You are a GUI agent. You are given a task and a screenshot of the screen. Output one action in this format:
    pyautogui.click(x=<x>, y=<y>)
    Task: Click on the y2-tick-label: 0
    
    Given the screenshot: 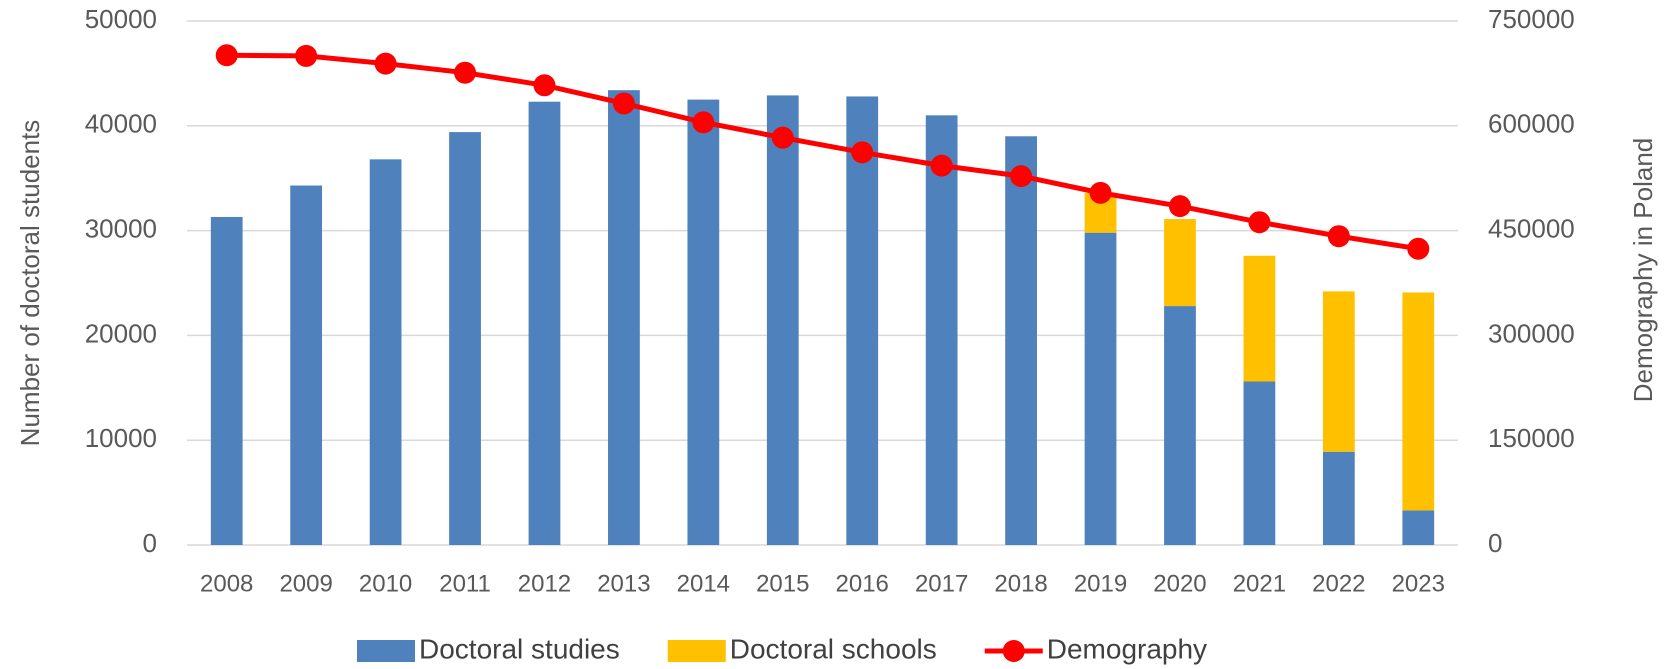 What is the action you would take?
    pyautogui.click(x=1495, y=543)
    